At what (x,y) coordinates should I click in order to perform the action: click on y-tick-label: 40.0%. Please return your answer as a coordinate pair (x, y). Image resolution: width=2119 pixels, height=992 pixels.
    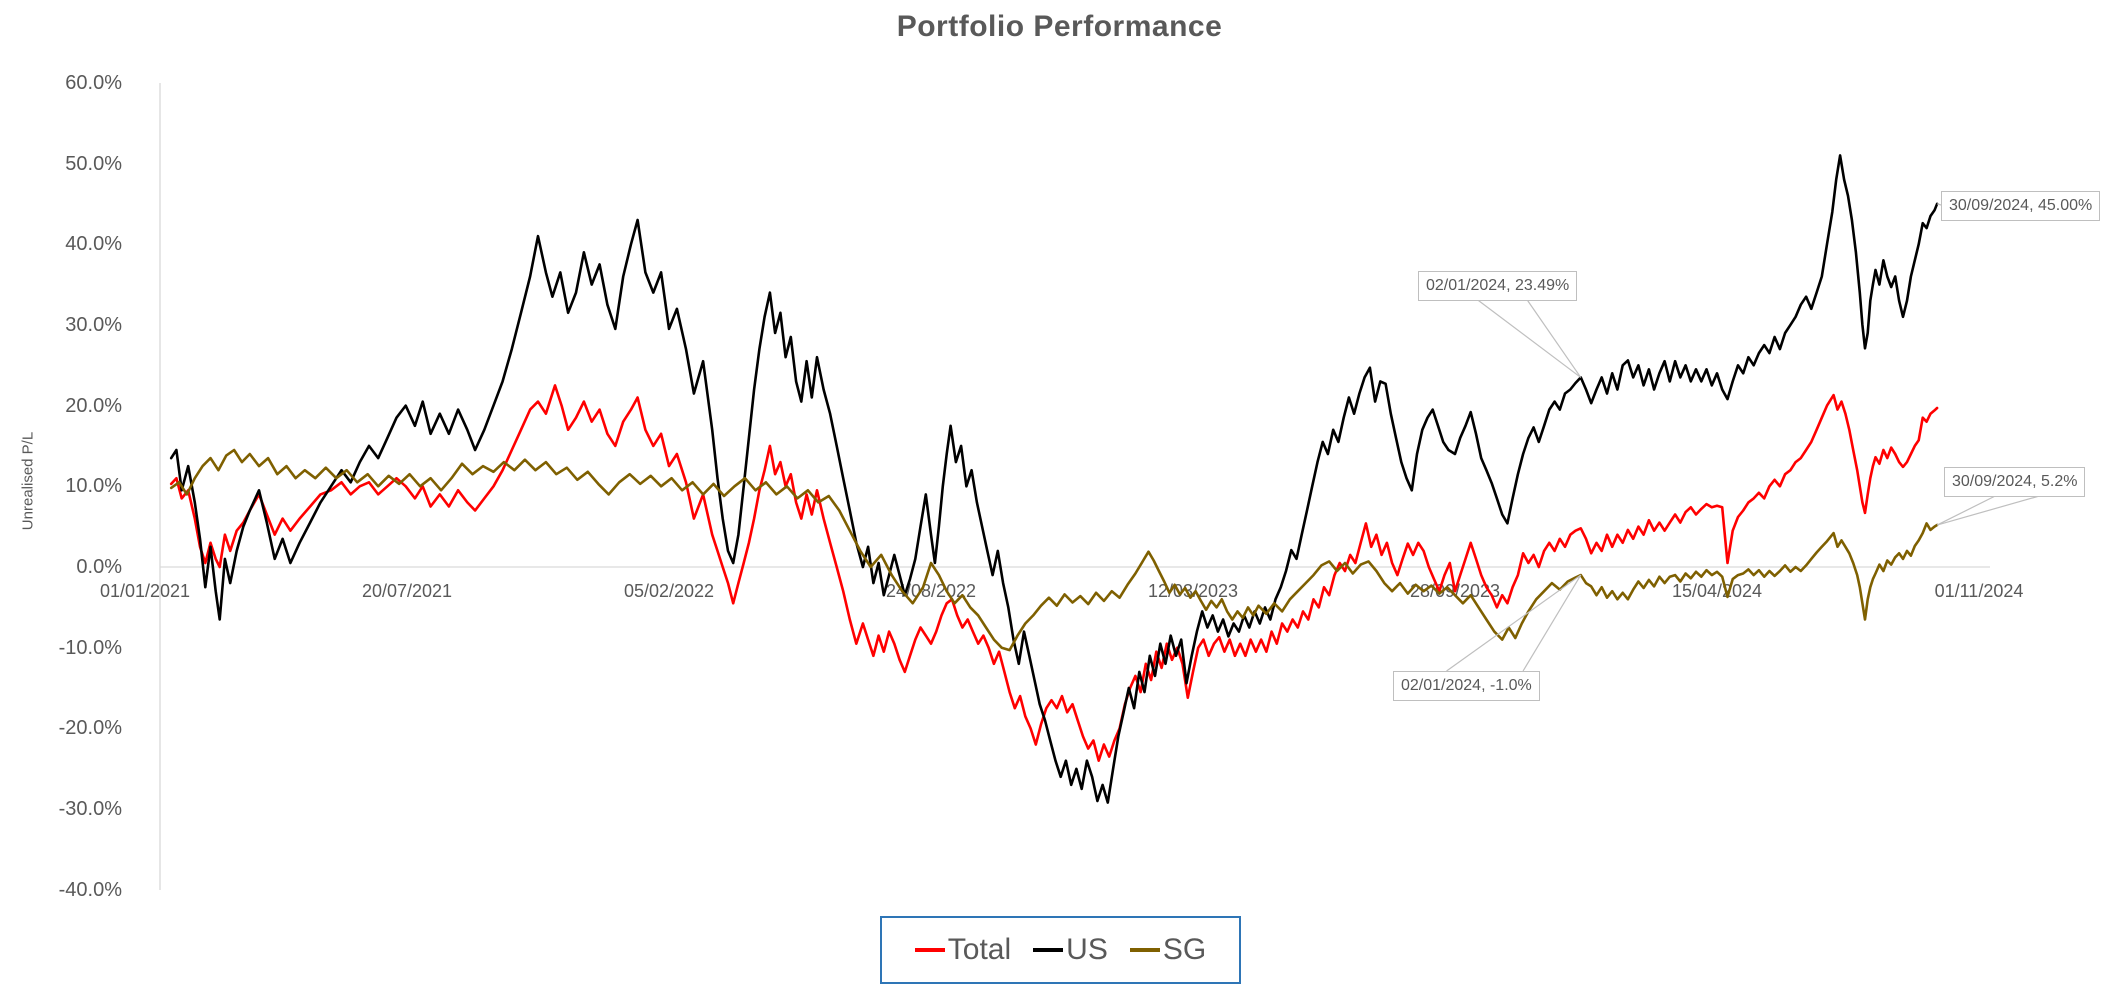
    Looking at the image, I should click on (93, 244).